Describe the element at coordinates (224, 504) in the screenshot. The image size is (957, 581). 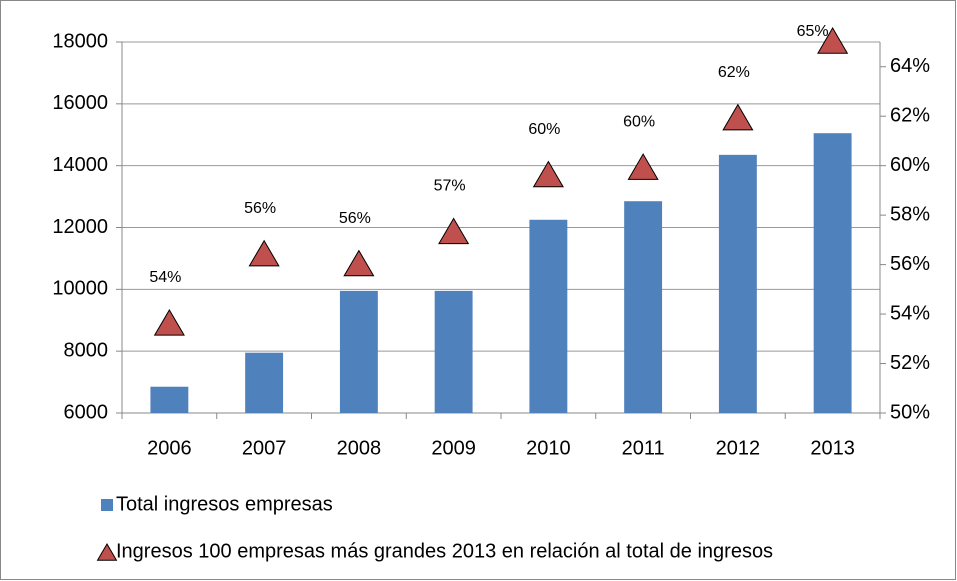
I see `legend-label: Total ingresos empresas` at that location.